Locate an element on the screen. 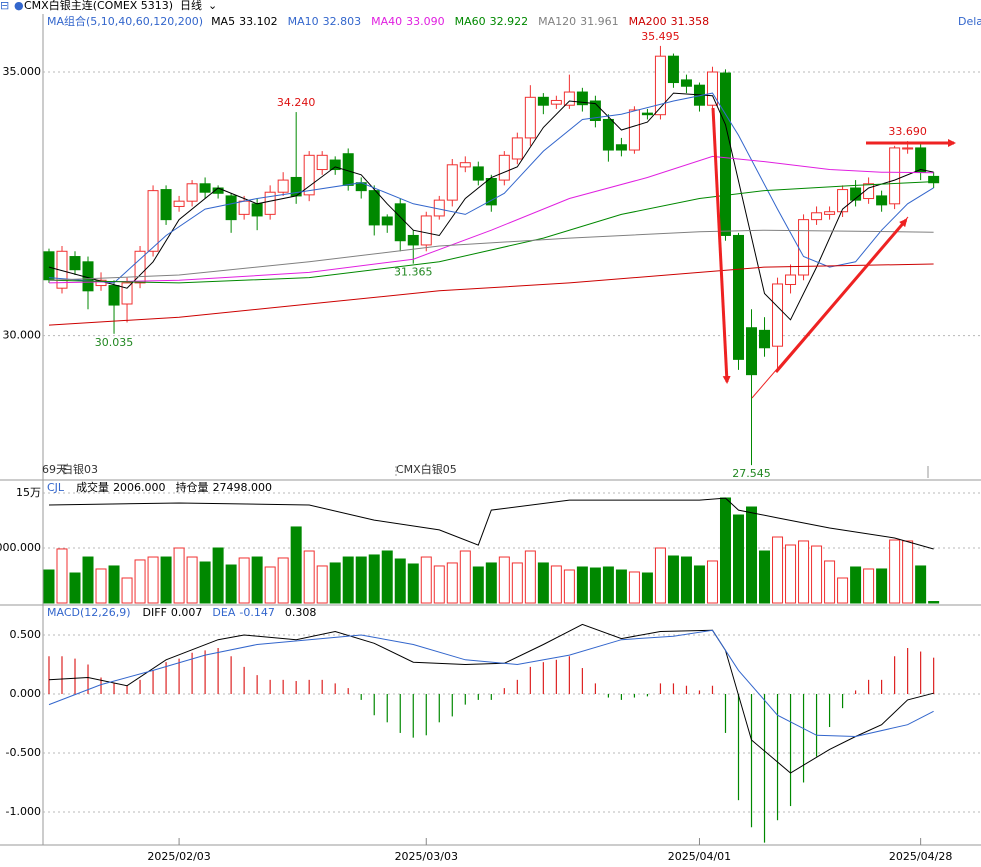 This screenshot has height=867, width=981. high-label: 34.240 is located at coordinates (296, 102).